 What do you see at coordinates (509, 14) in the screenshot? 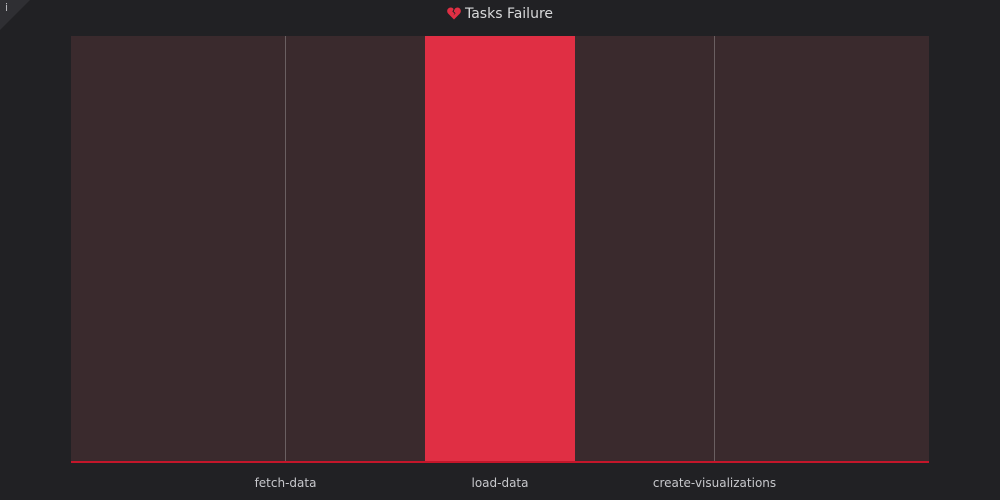
I see `panel-title: Tasks Failure` at bounding box center [509, 14].